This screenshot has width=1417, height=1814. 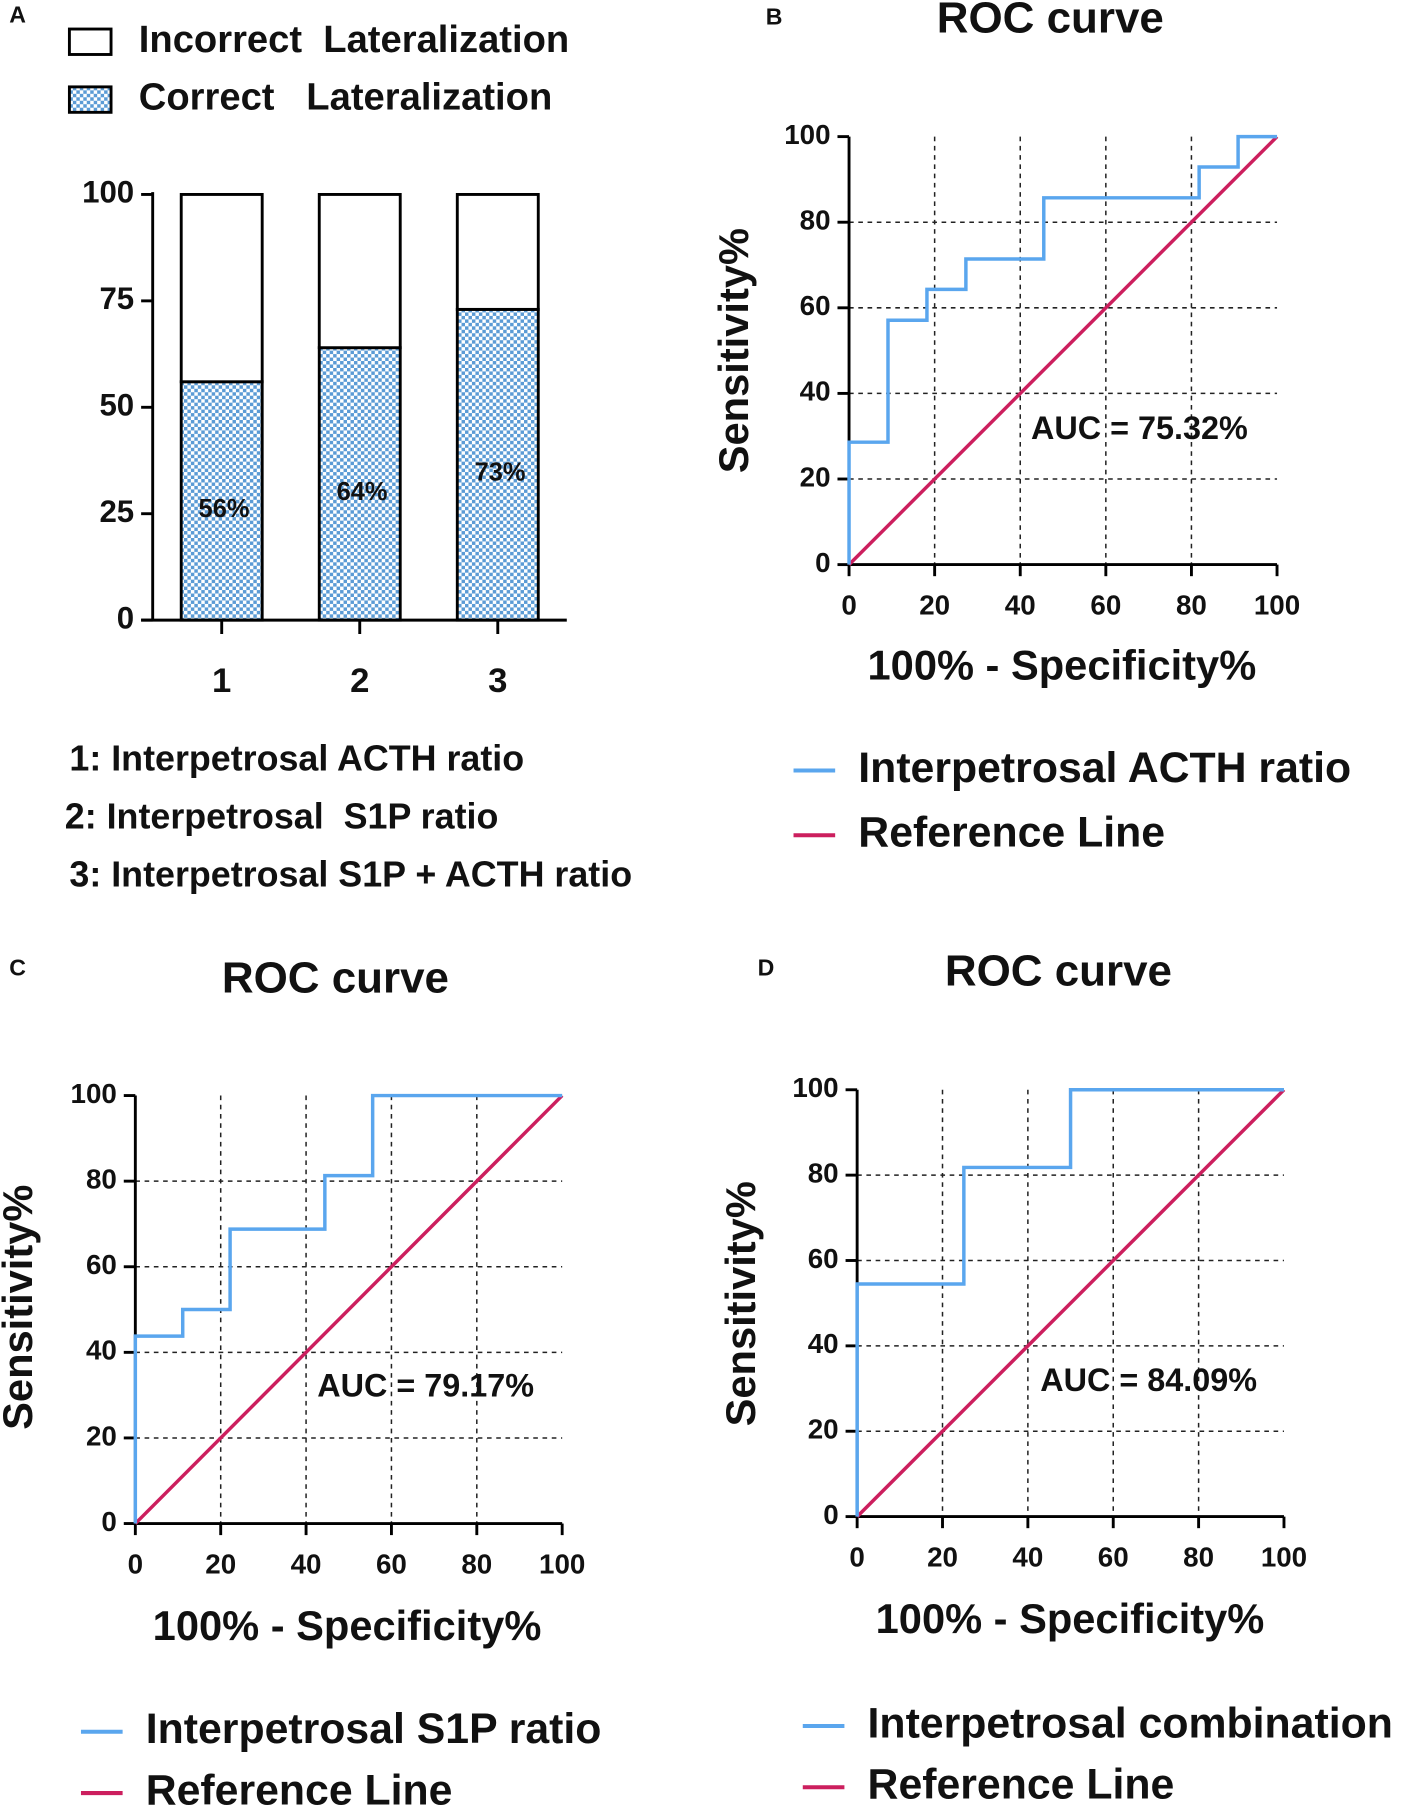 What do you see at coordinates (362, 492) in the screenshot?
I see `value-label: 64%` at bounding box center [362, 492].